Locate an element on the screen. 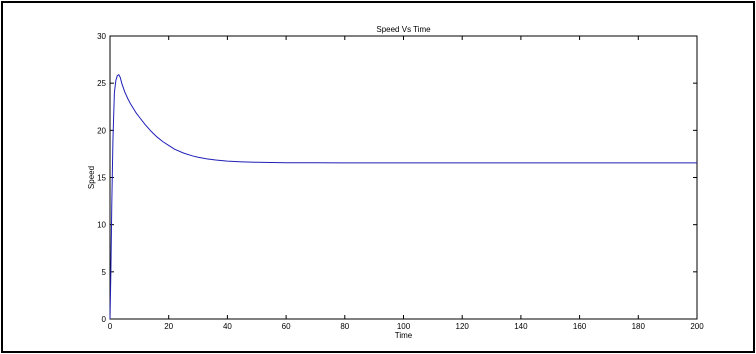 The width and height of the screenshot is (756, 354). y-tick-label: 20 is located at coordinates (101, 130).